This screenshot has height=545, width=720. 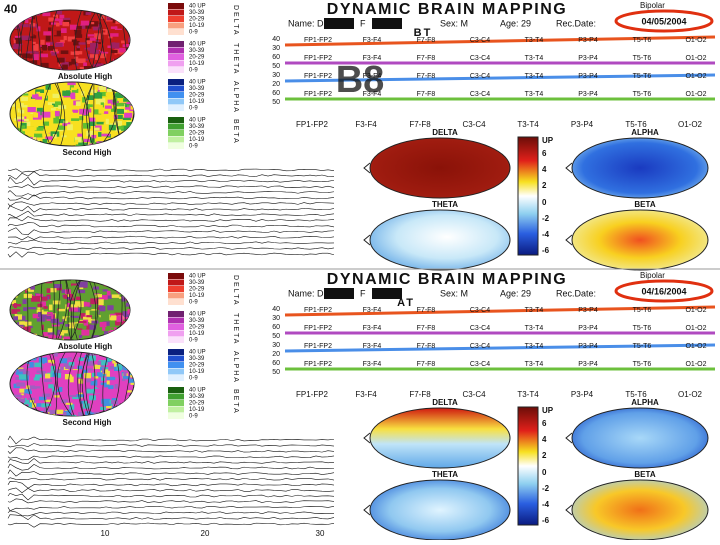 I want to click on scale-label: 4, so click(x=544, y=169).